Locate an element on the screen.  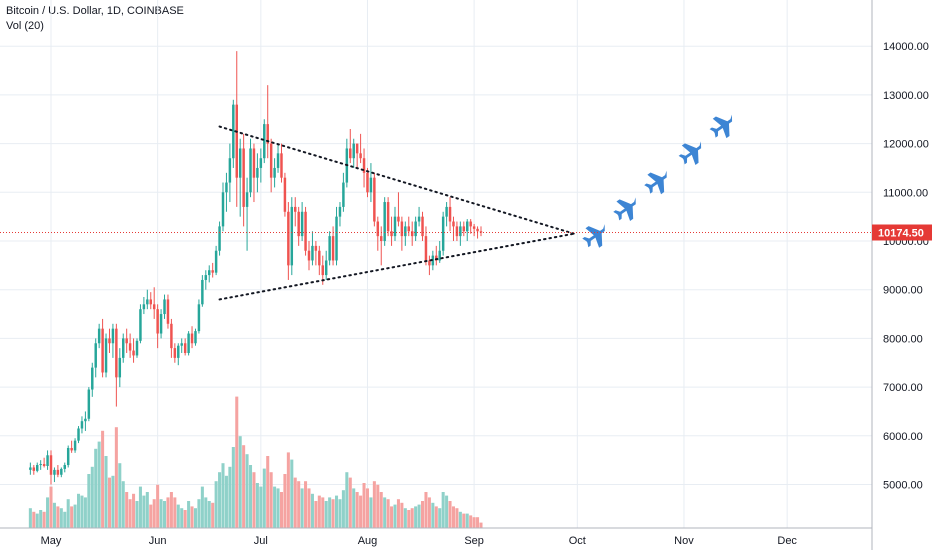
price-tick-label: 11000.00 is located at coordinates (905, 193).